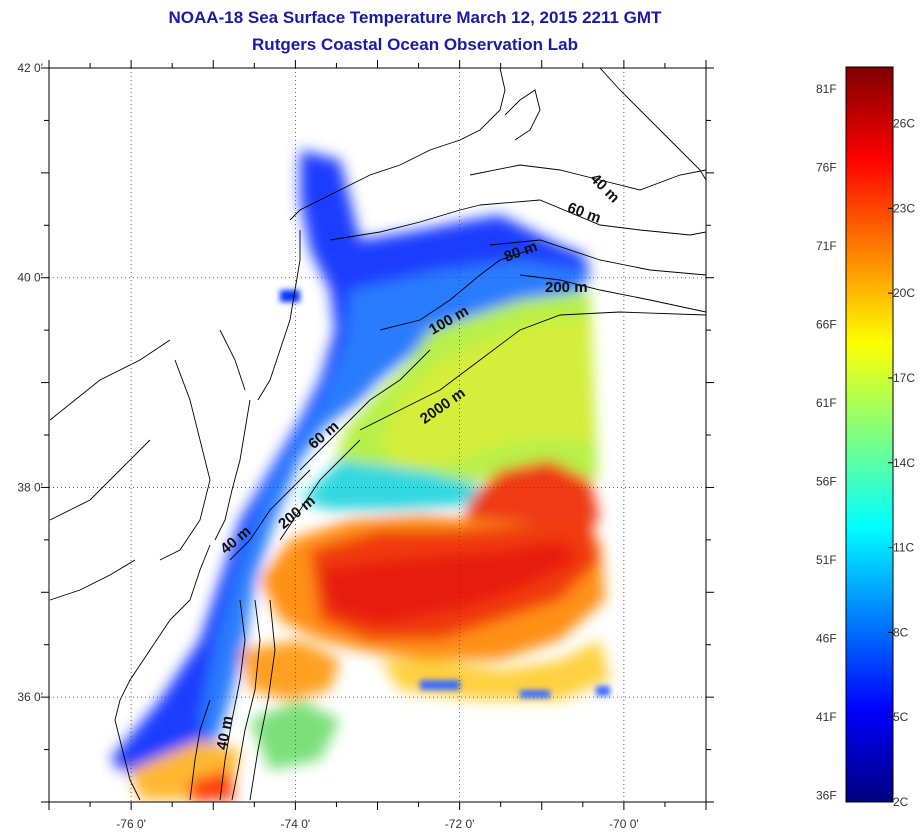  What do you see at coordinates (415, 44) in the screenshot?
I see `map-subtitle: Rutgers Coastal Ocean Observation Lab` at bounding box center [415, 44].